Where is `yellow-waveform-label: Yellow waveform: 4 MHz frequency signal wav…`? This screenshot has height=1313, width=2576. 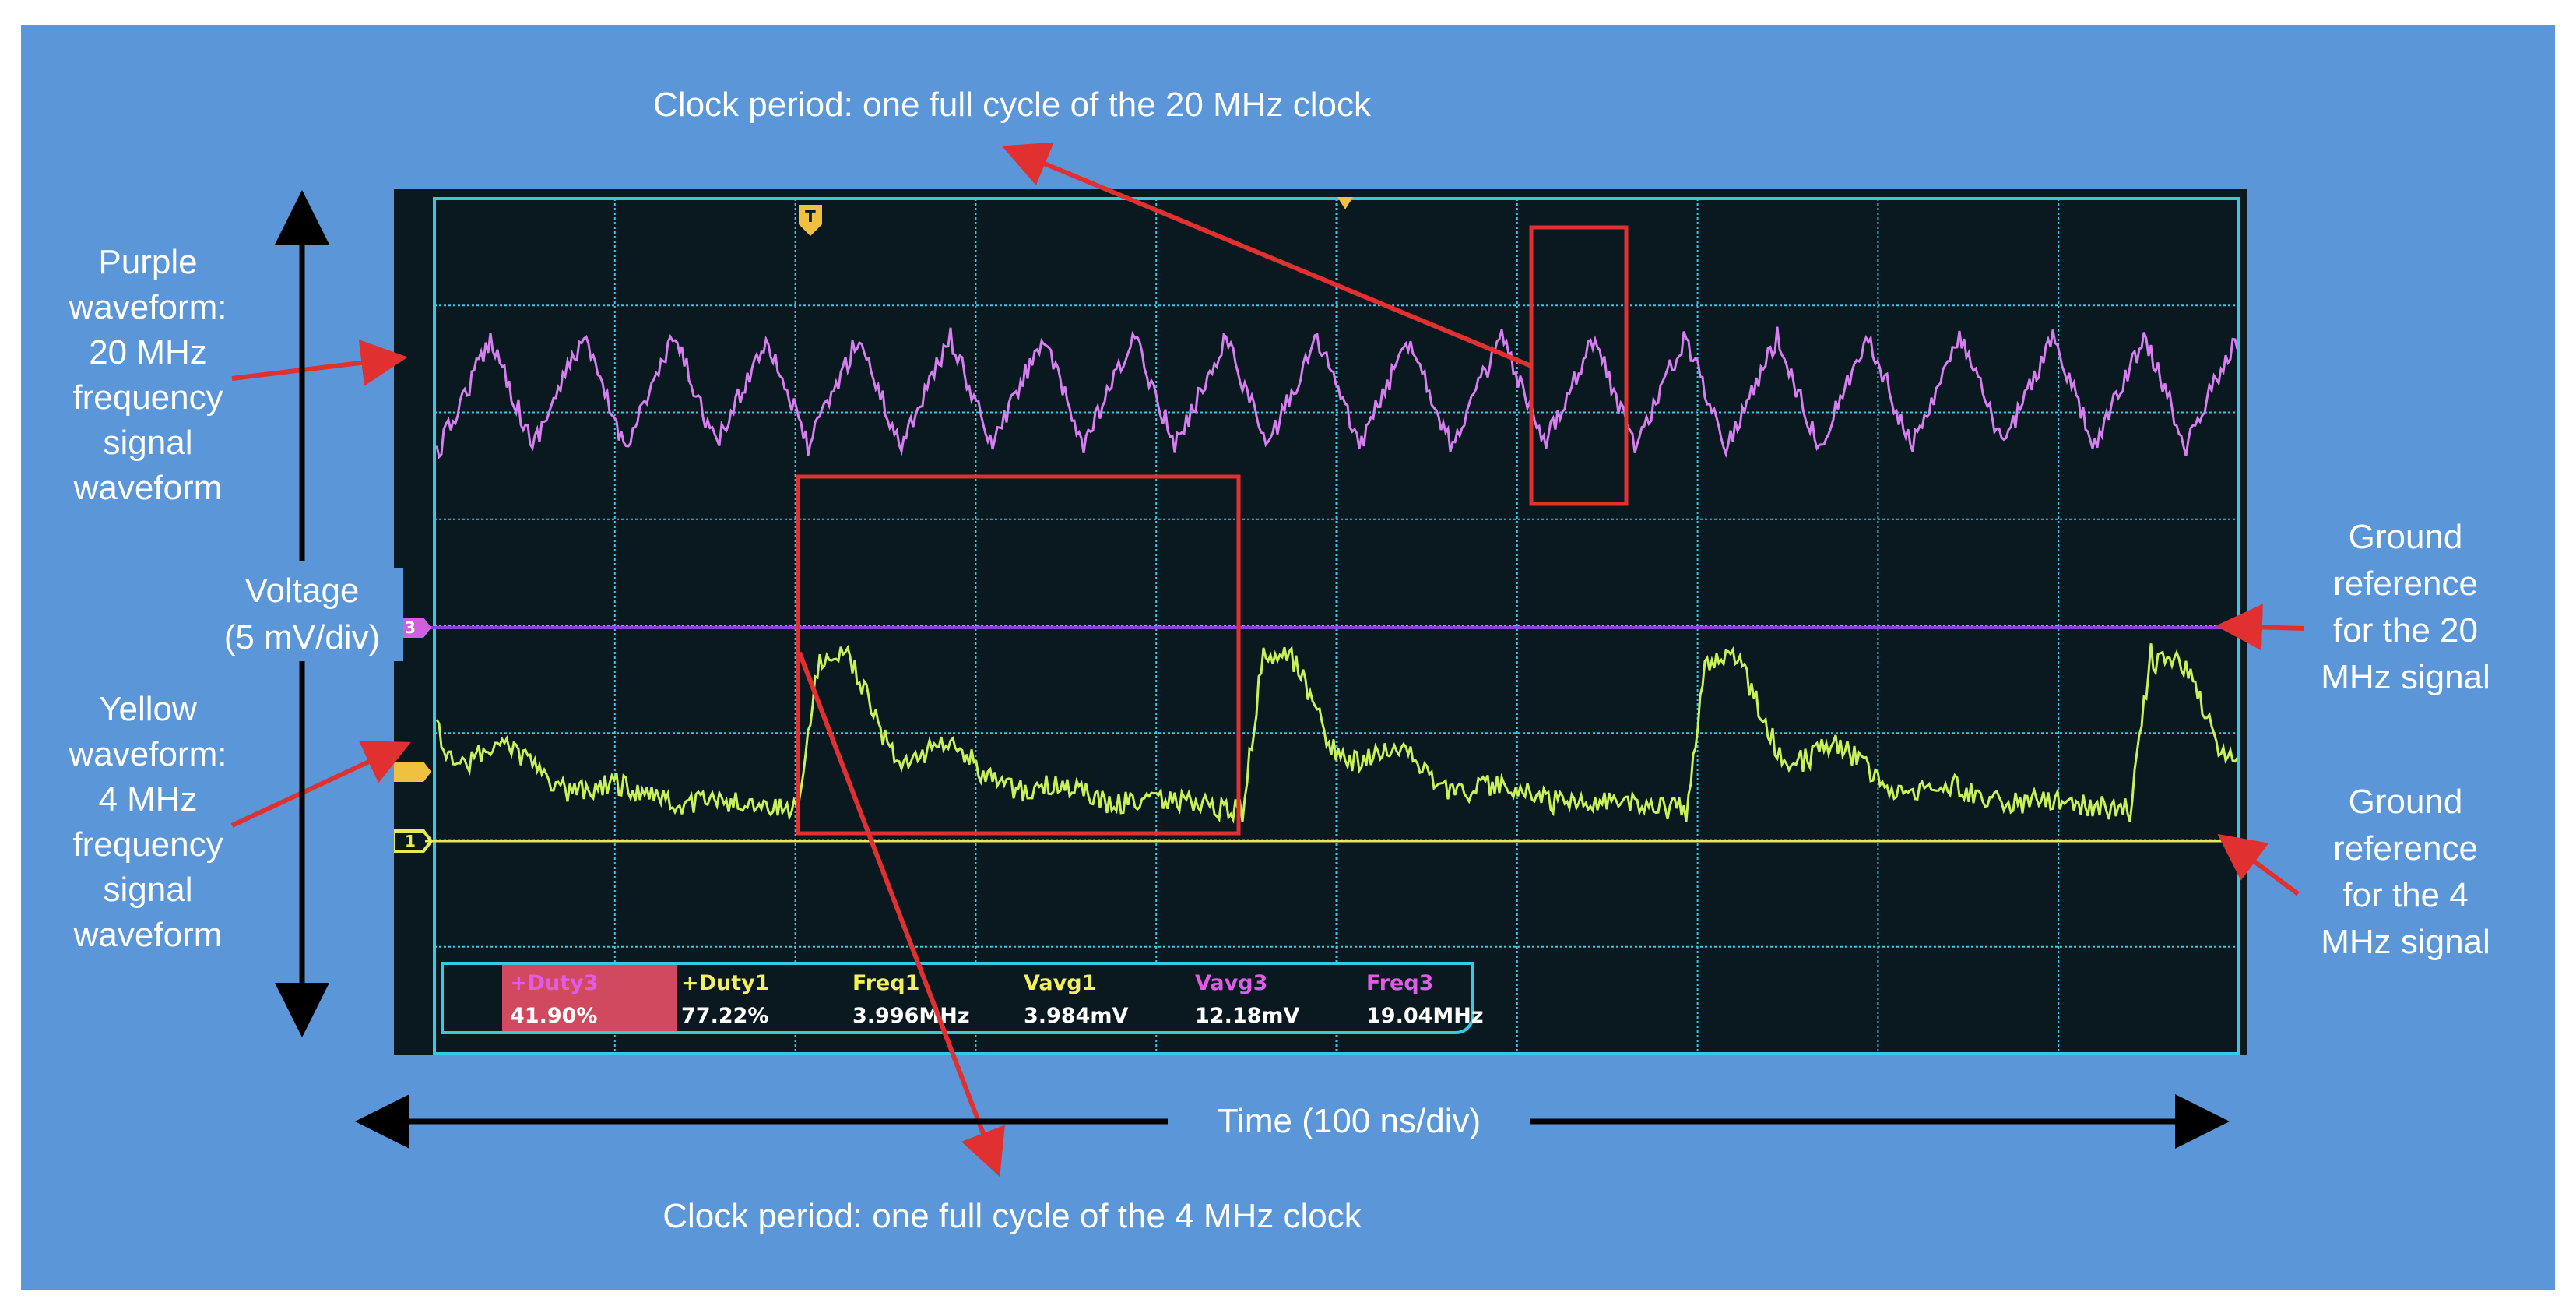 yellow-waveform-label: Yellow waveform: 4 MHz frequency signal wav… is located at coordinates (148, 822).